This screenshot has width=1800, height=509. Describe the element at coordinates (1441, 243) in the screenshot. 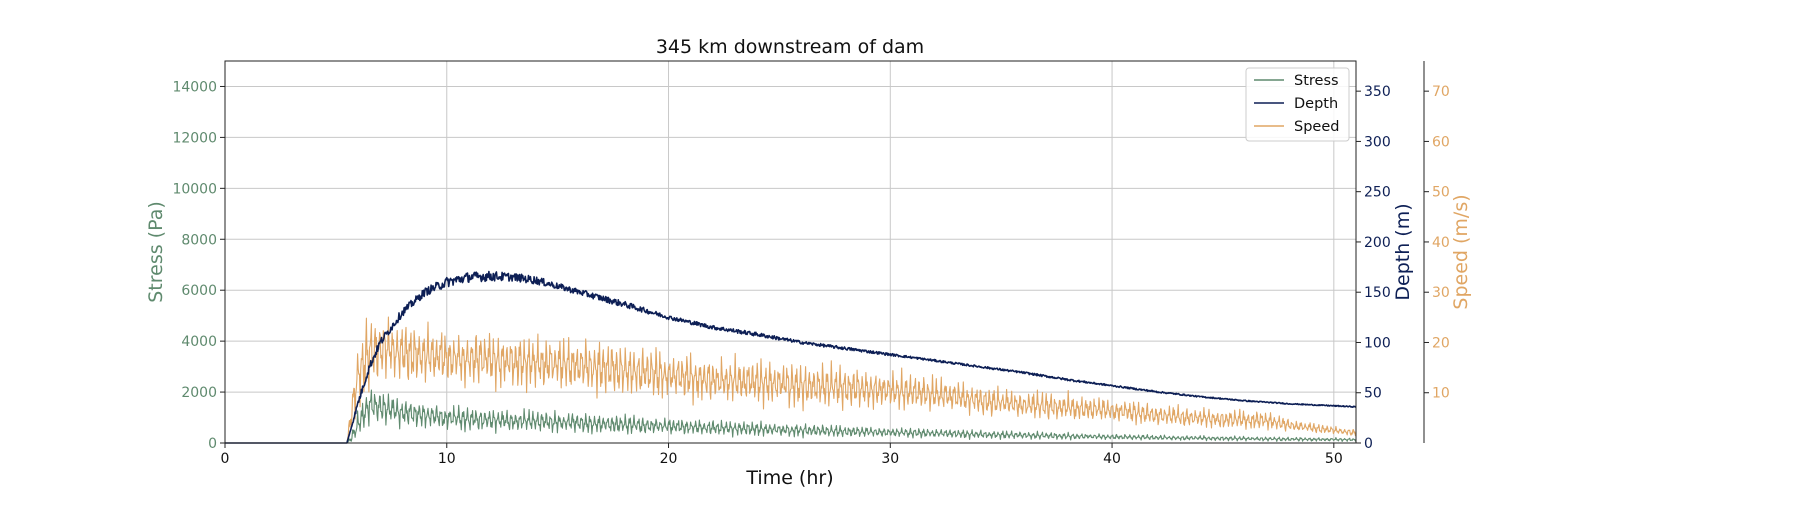

I see `speed-tick-label: 40` at that location.